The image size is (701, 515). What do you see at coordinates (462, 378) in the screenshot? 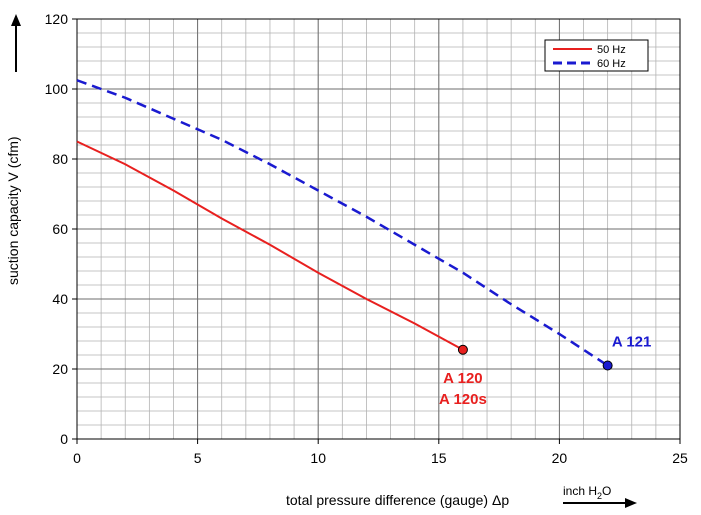
I see `annotation-label: A 120` at bounding box center [462, 378].